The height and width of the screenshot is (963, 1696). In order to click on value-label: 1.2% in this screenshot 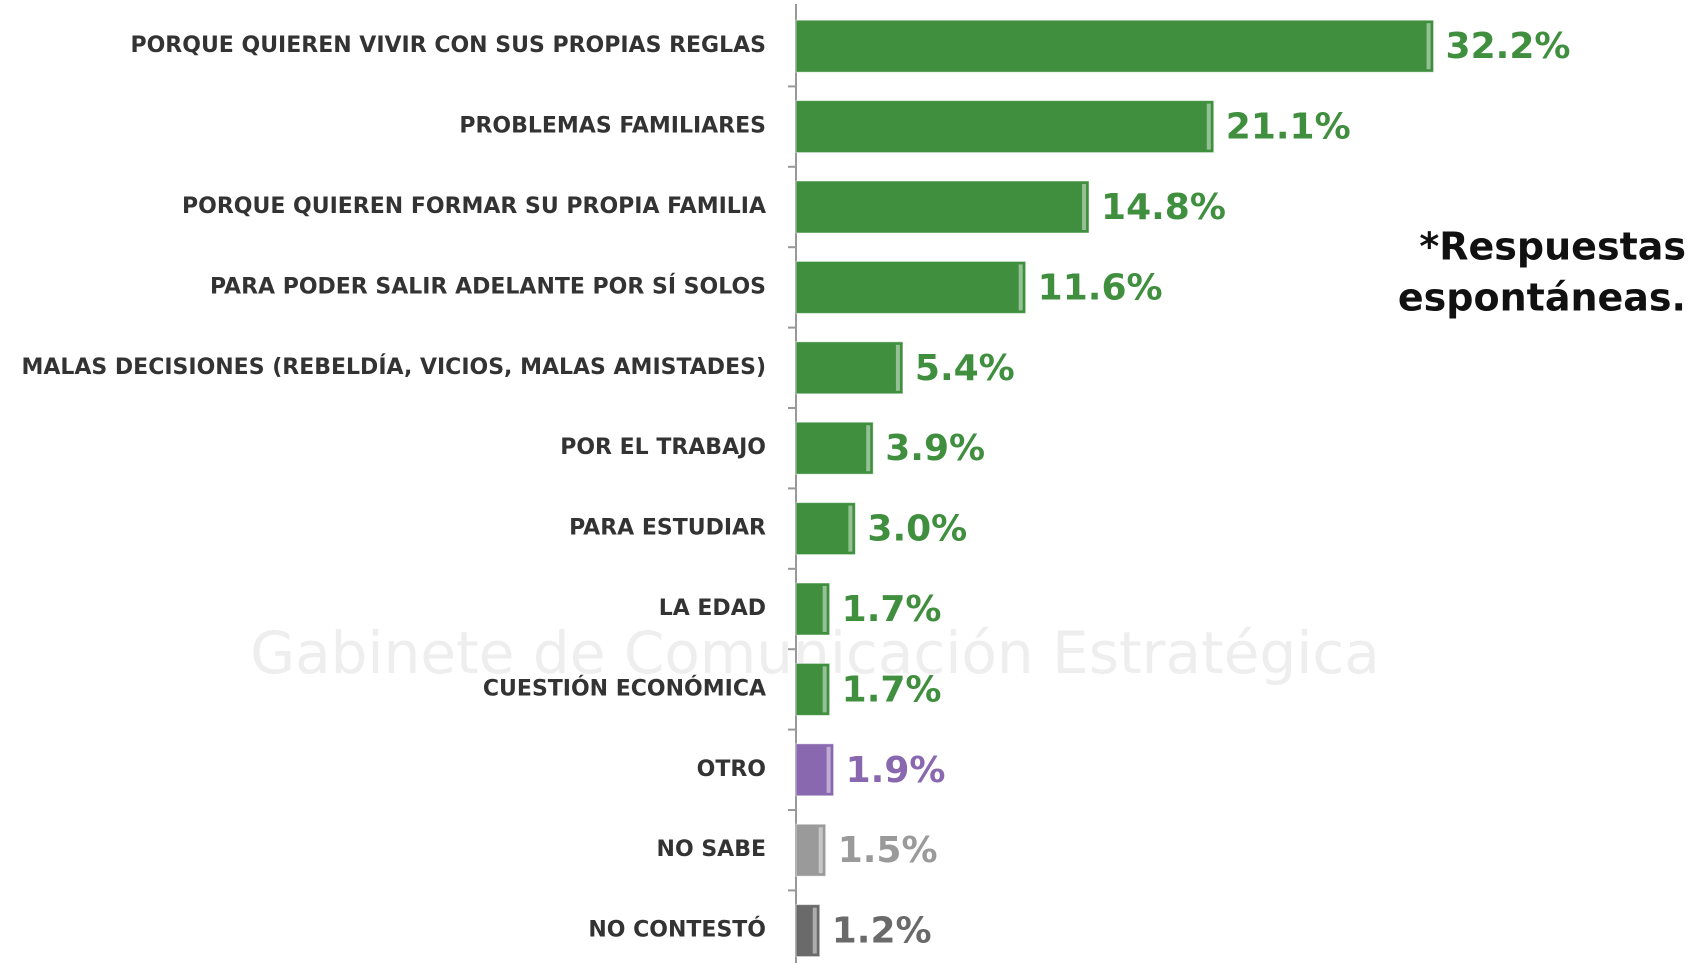, I will do `click(882, 931)`.